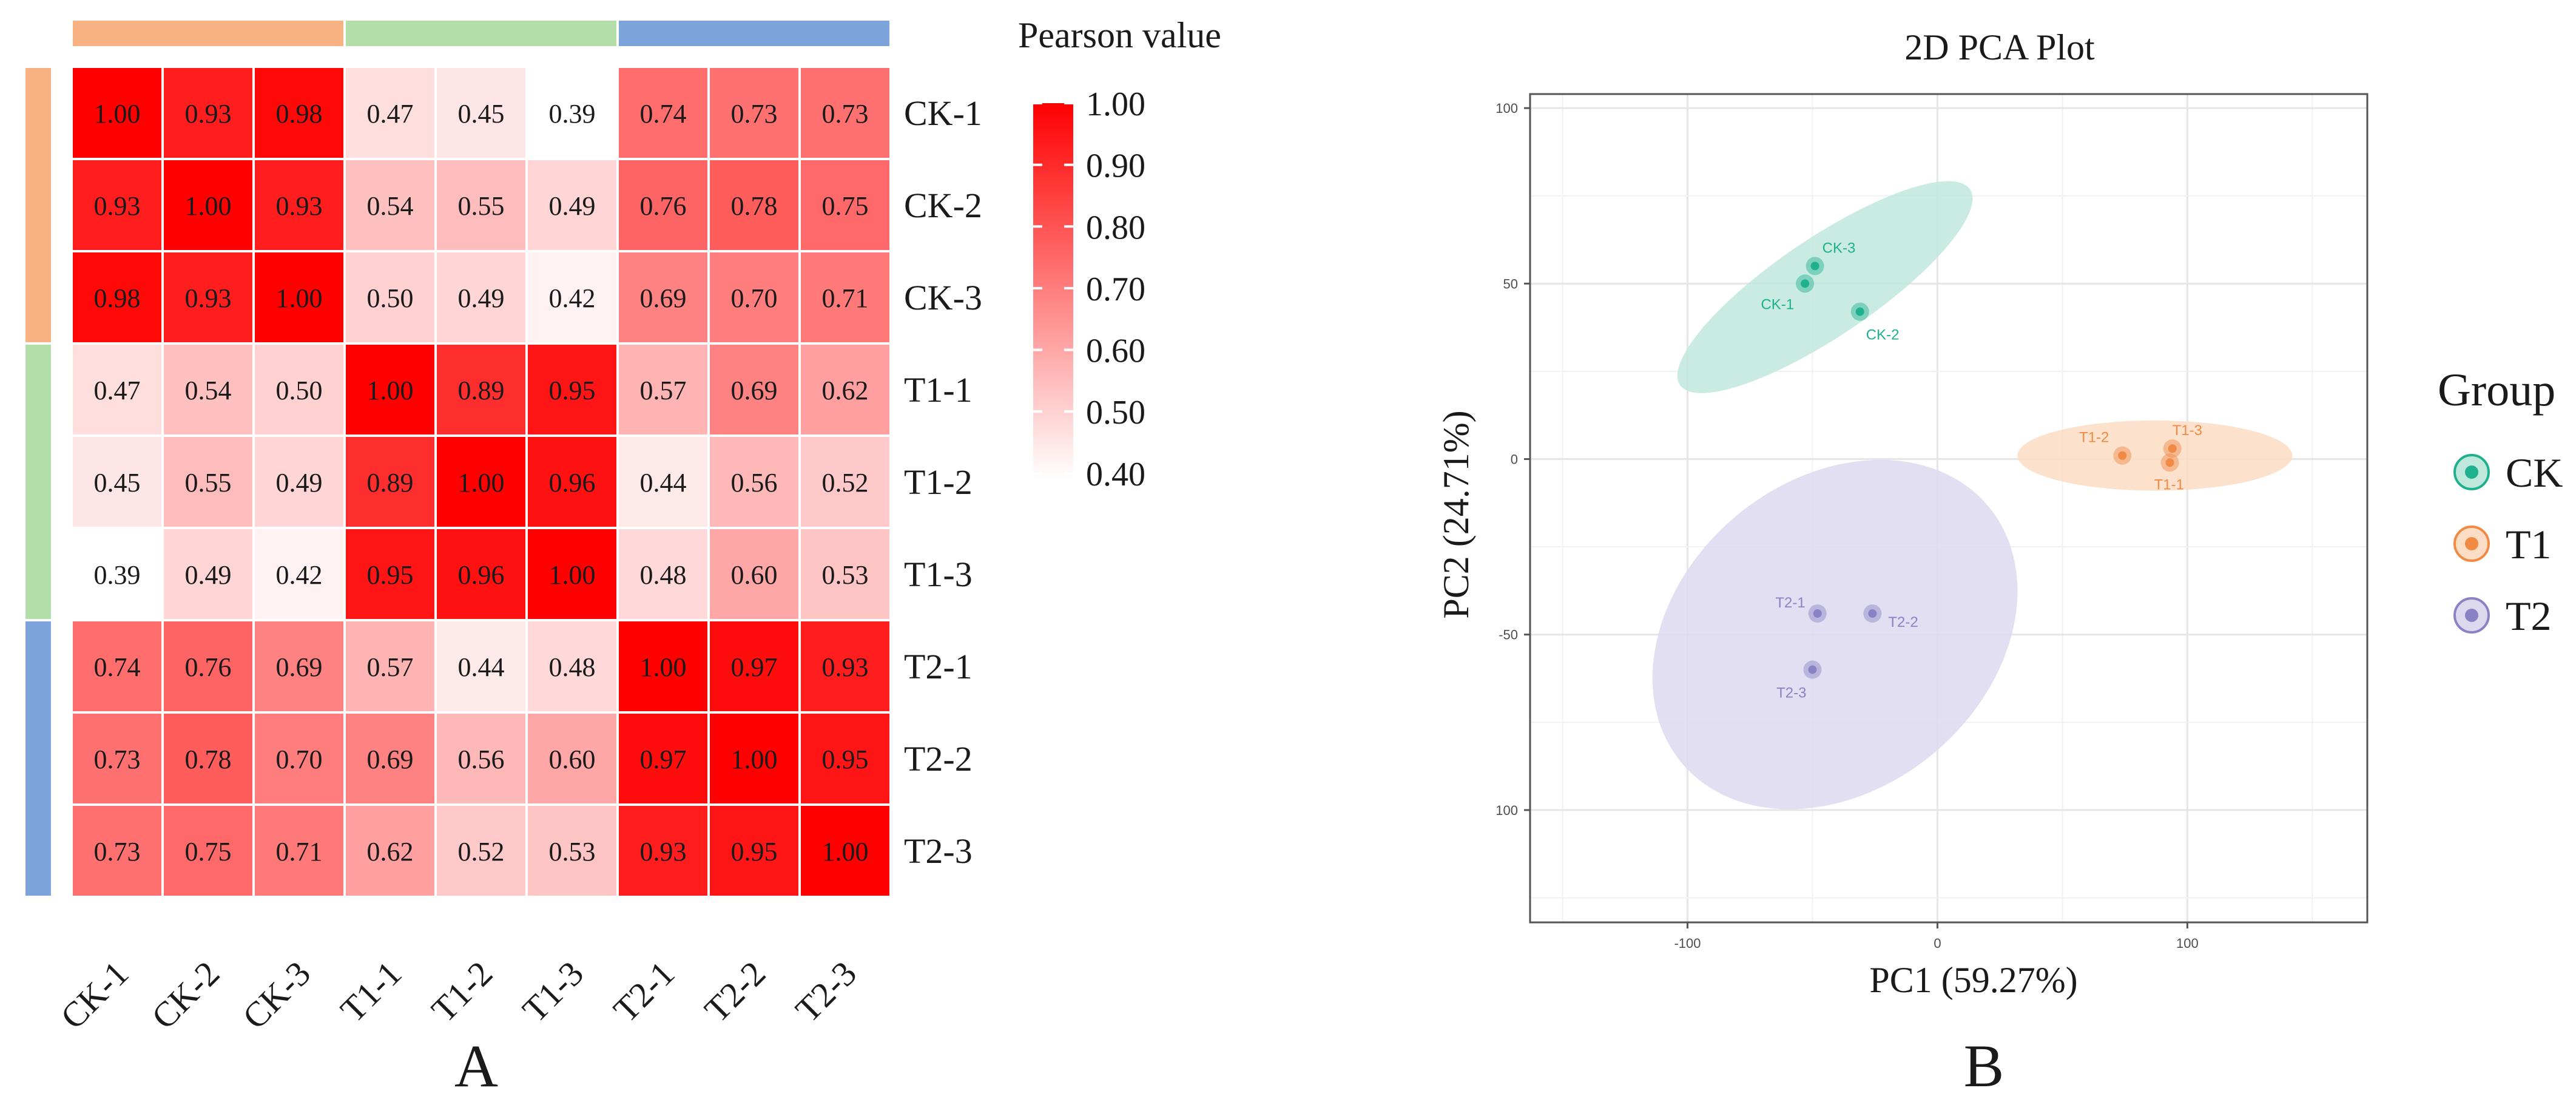 The width and height of the screenshot is (2576, 1102). I want to click on panel-label-b: B, so click(1984, 1066).